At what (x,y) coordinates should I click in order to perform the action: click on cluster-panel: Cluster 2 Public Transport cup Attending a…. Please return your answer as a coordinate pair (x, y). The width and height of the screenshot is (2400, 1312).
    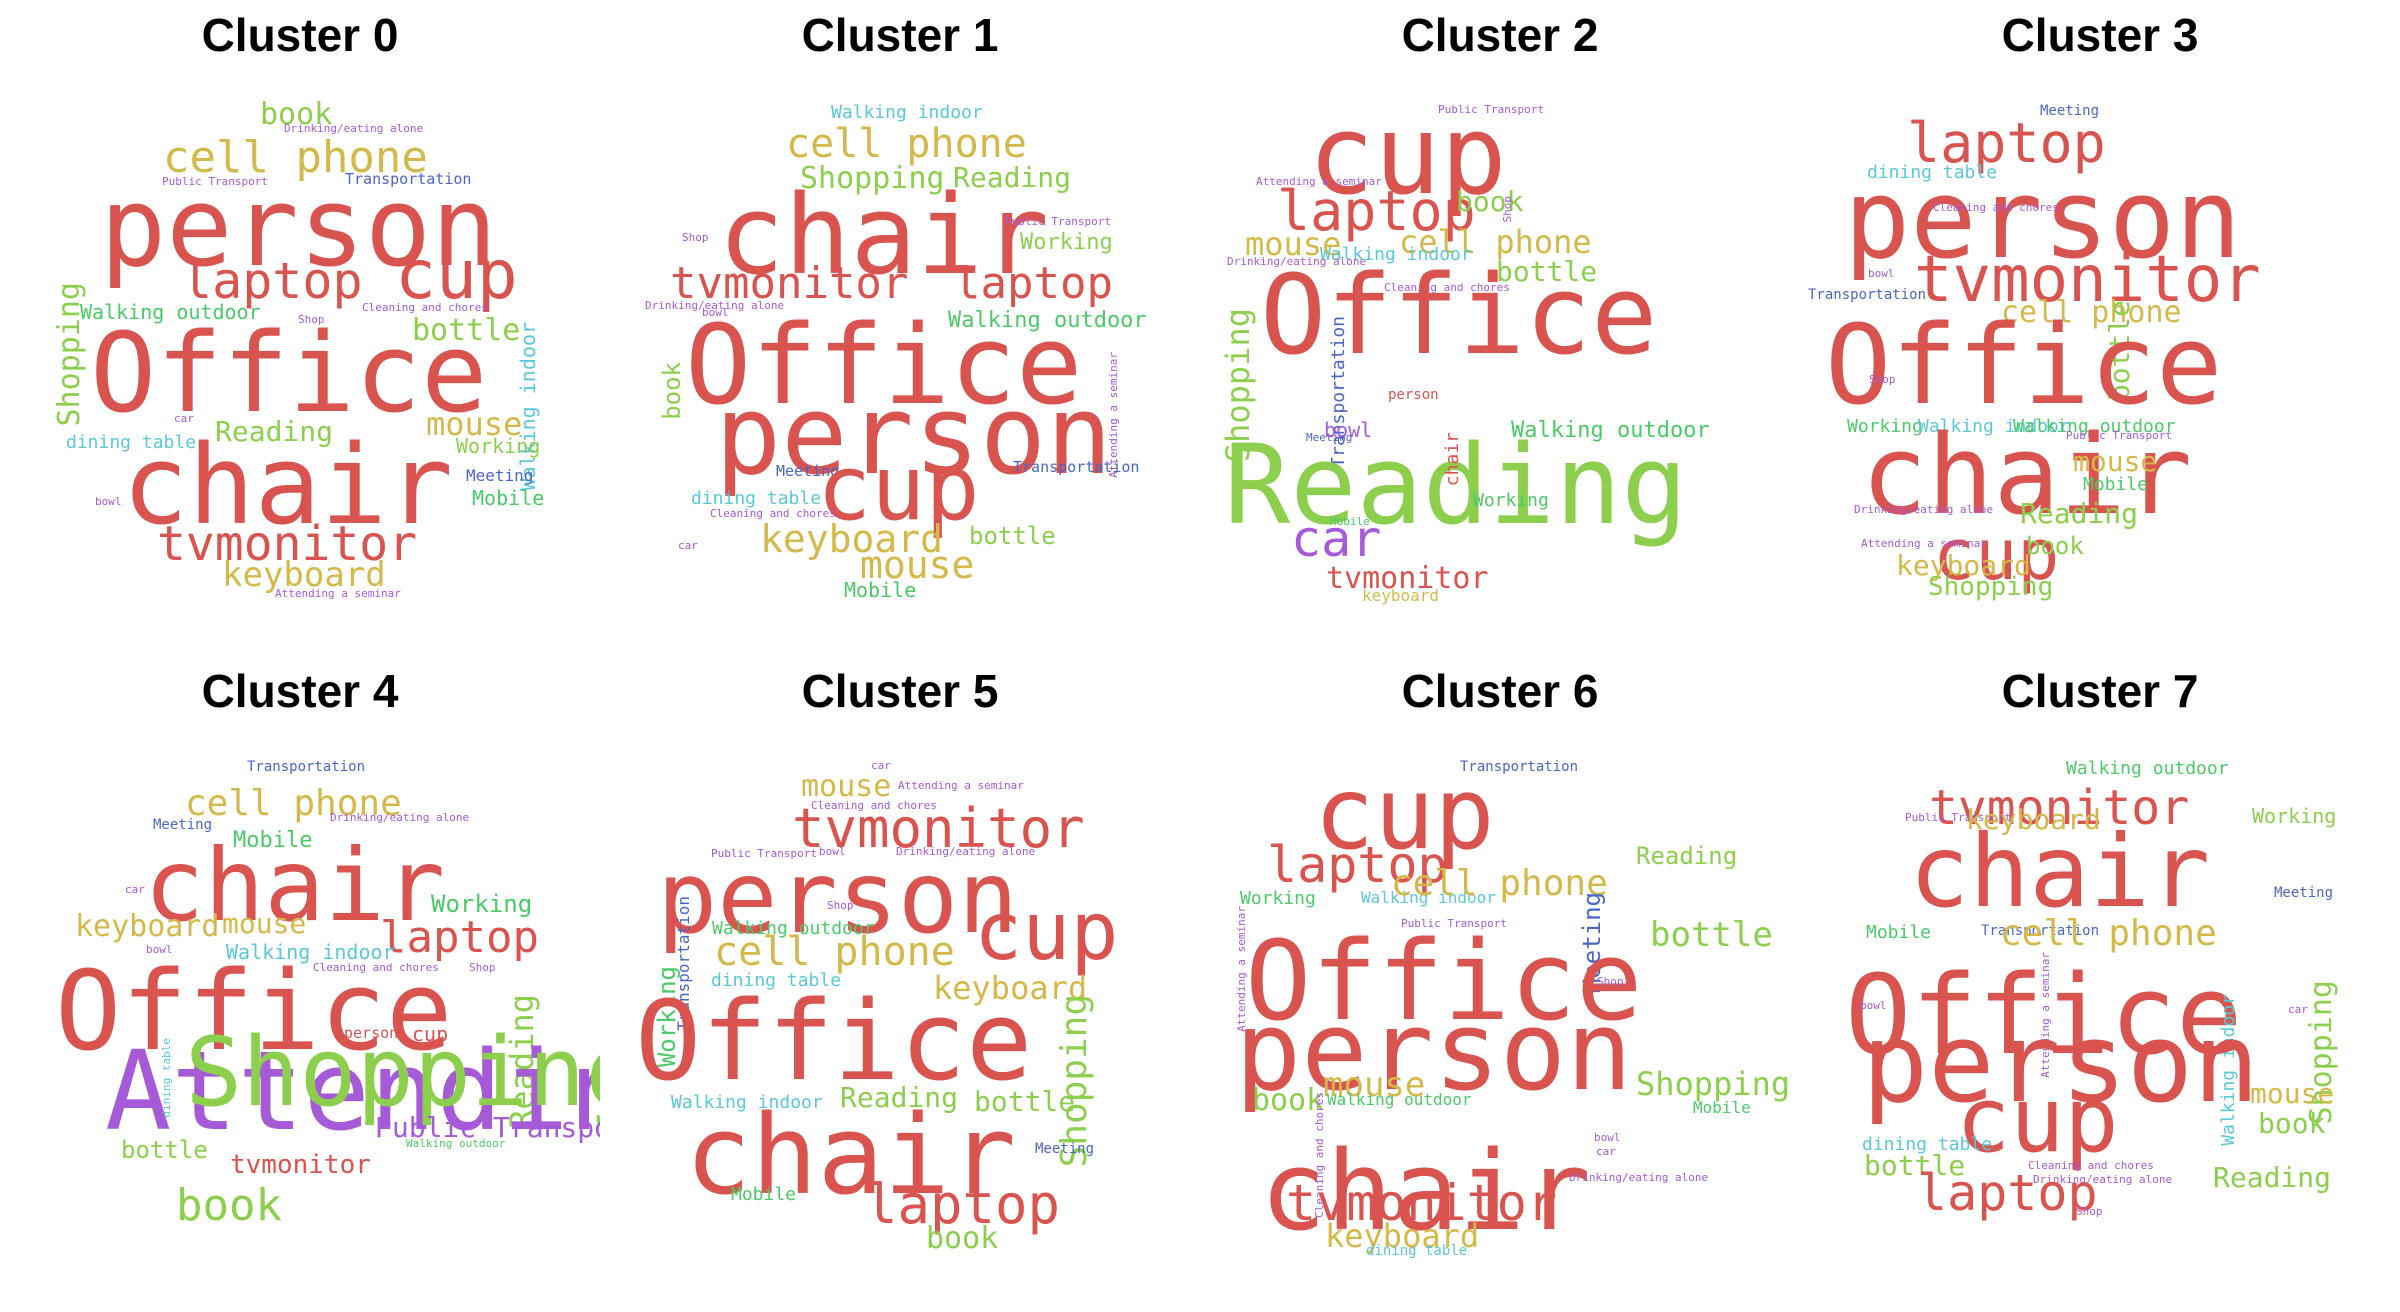
    Looking at the image, I should click on (1500, 328).